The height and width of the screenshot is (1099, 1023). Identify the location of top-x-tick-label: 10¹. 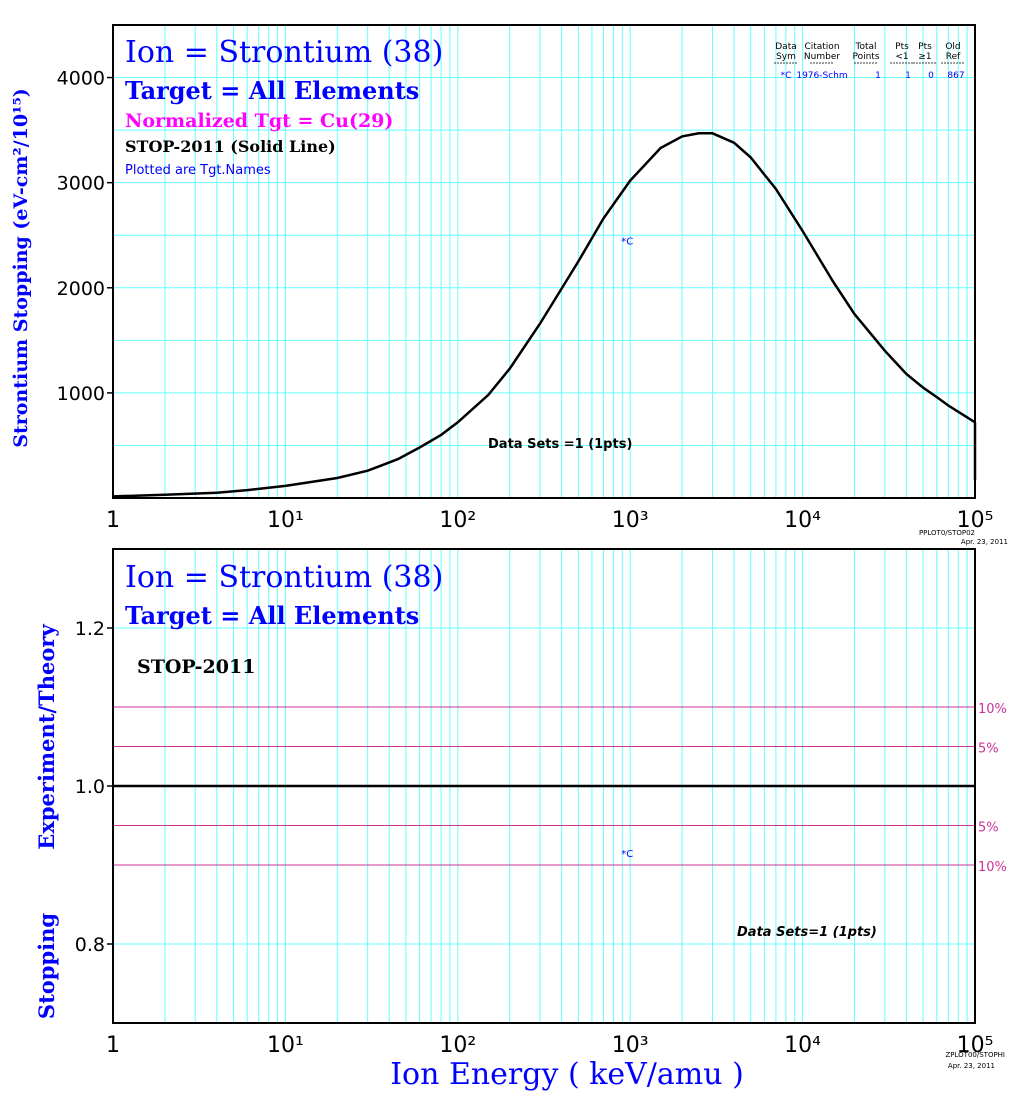
(285, 520).